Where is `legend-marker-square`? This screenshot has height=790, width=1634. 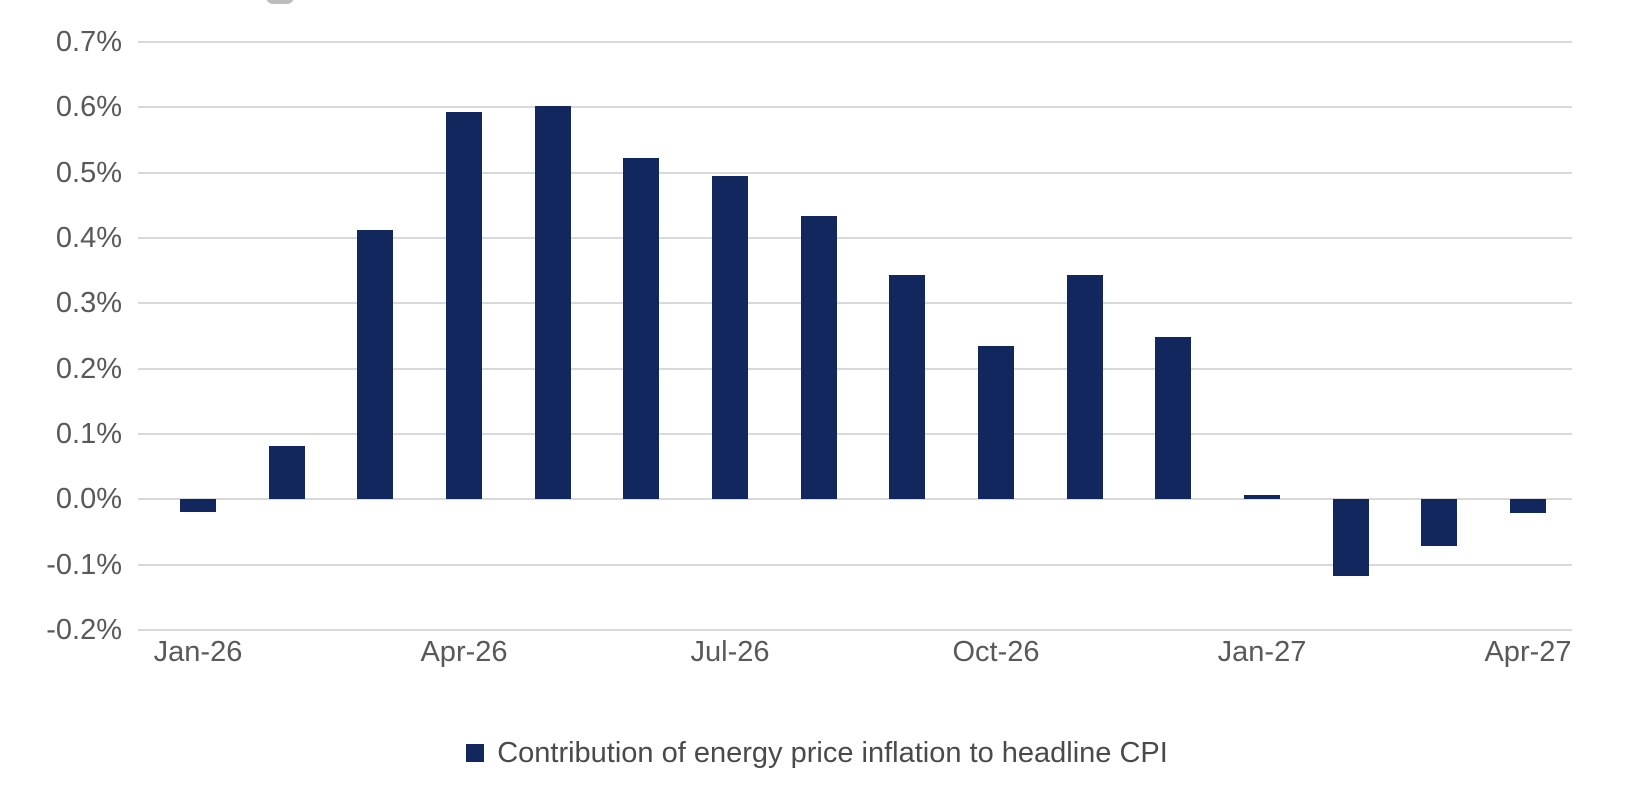 legend-marker-square is located at coordinates (475, 753).